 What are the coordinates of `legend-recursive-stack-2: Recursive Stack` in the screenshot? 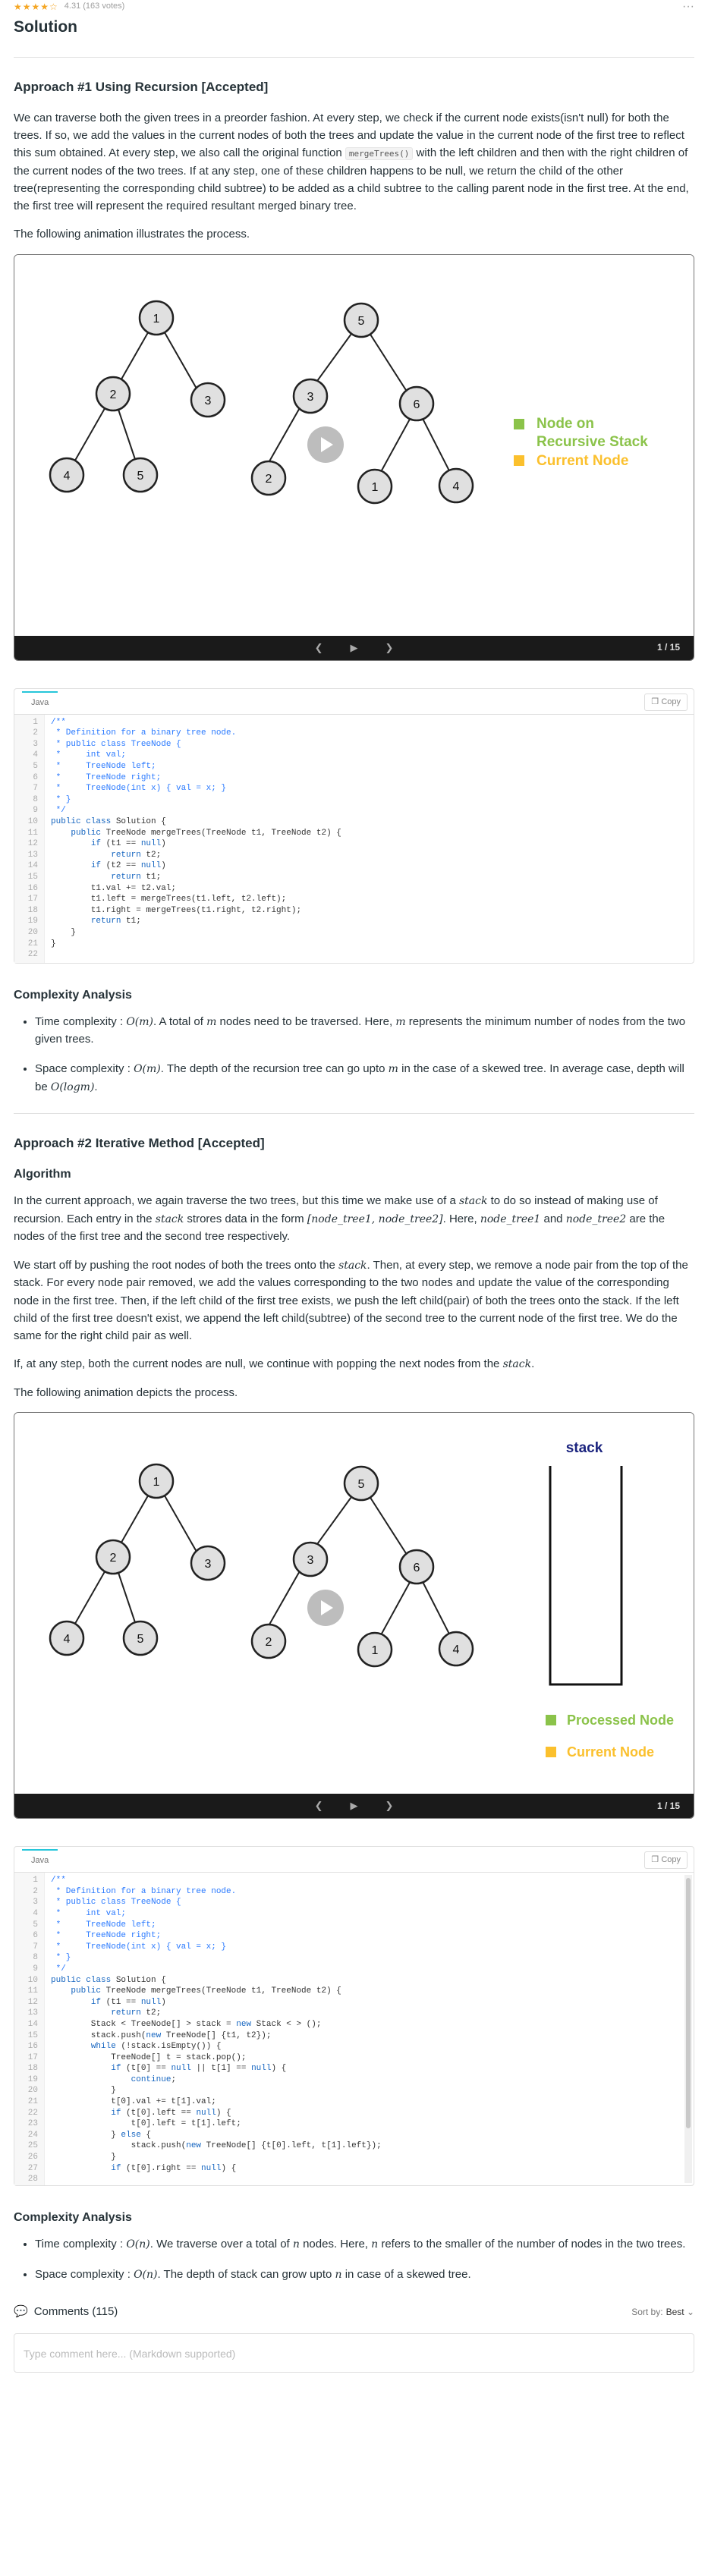 It's located at (592, 442).